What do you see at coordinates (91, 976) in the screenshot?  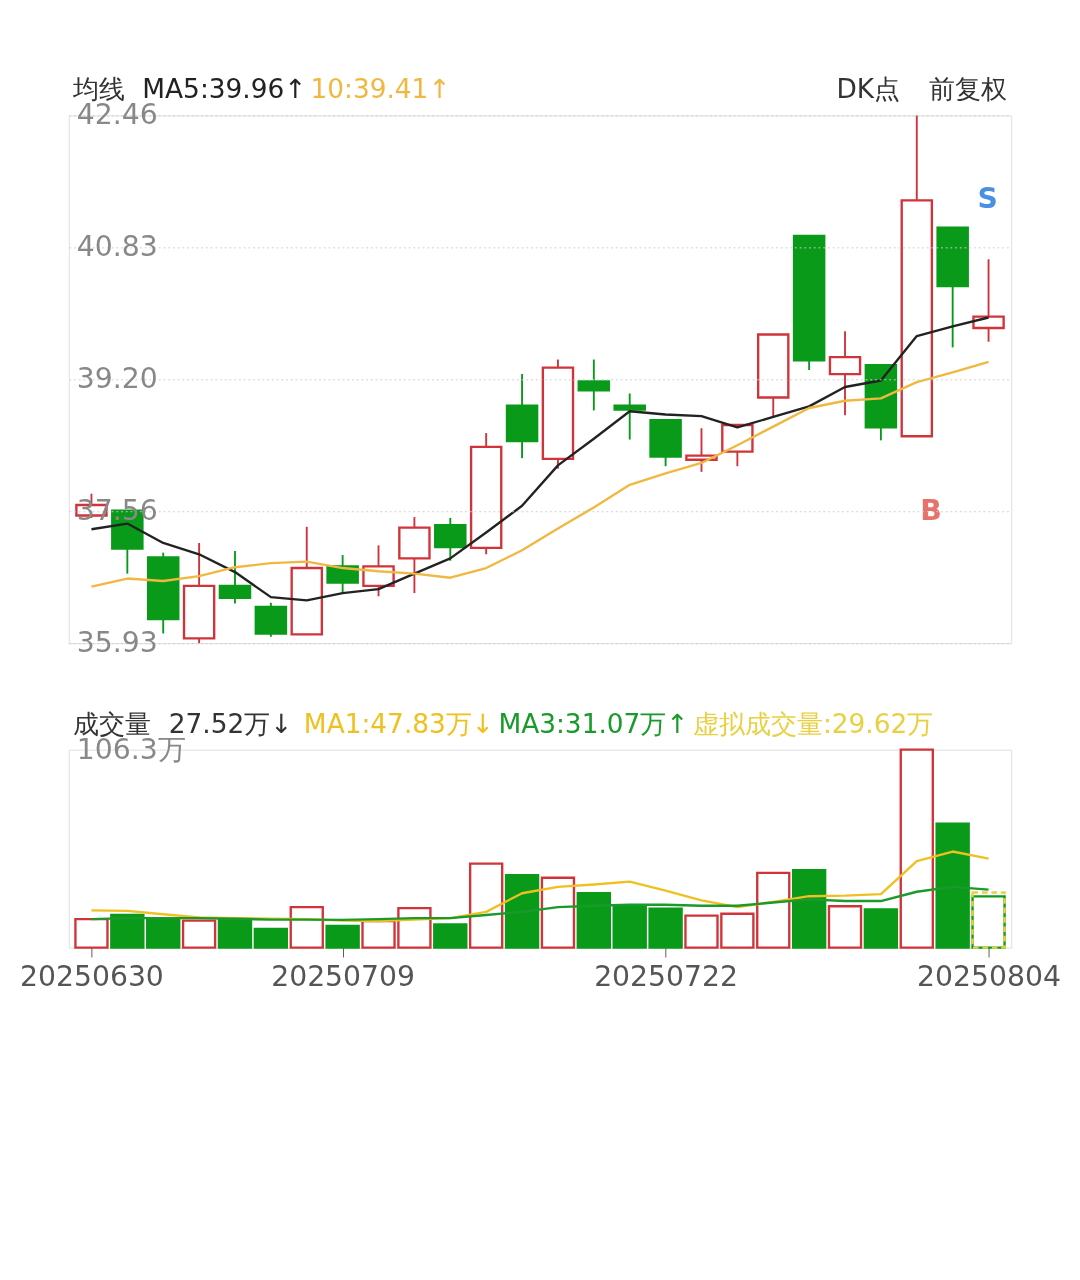 I see `x-tick-label: 20250630` at bounding box center [91, 976].